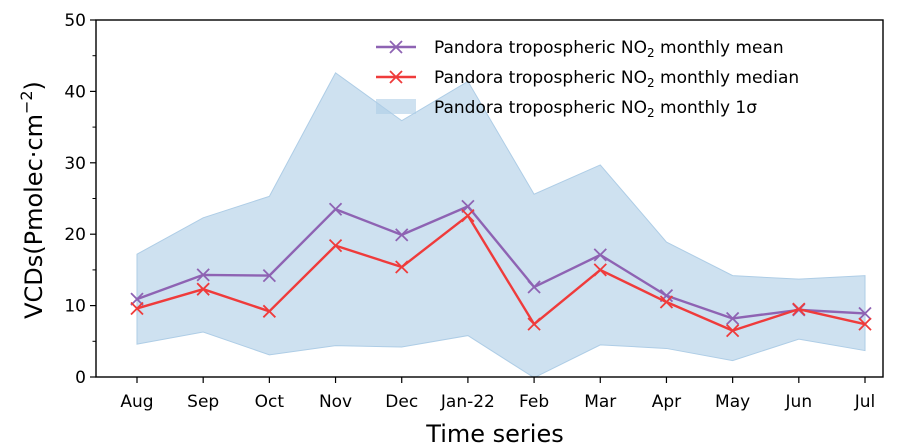 This screenshot has height=446, width=901. I want to click on legend-label: Pandora tropospheric NO2 monthly 1σ, so click(595, 109).